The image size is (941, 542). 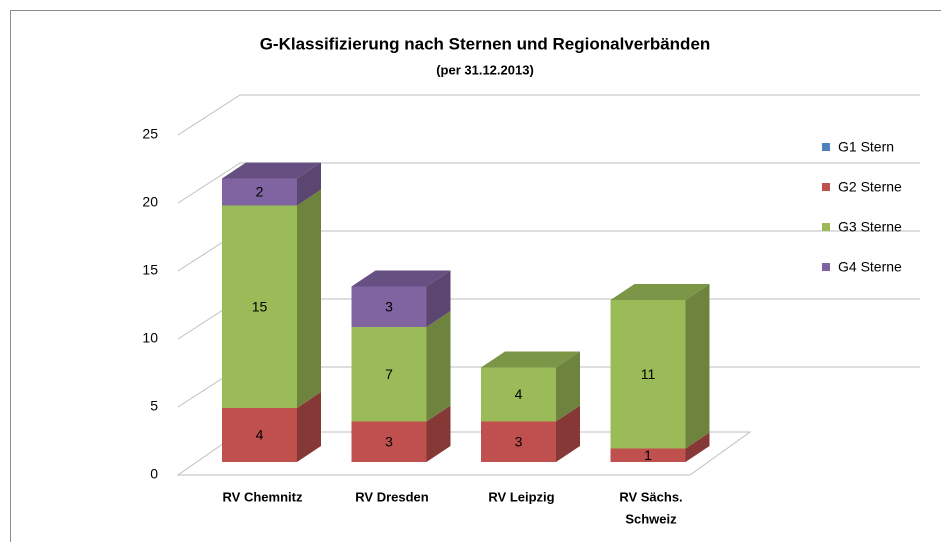 What do you see at coordinates (154, 406) in the screenshot?
I see `y-tick-label: 5` at bounding box center [154, 406].